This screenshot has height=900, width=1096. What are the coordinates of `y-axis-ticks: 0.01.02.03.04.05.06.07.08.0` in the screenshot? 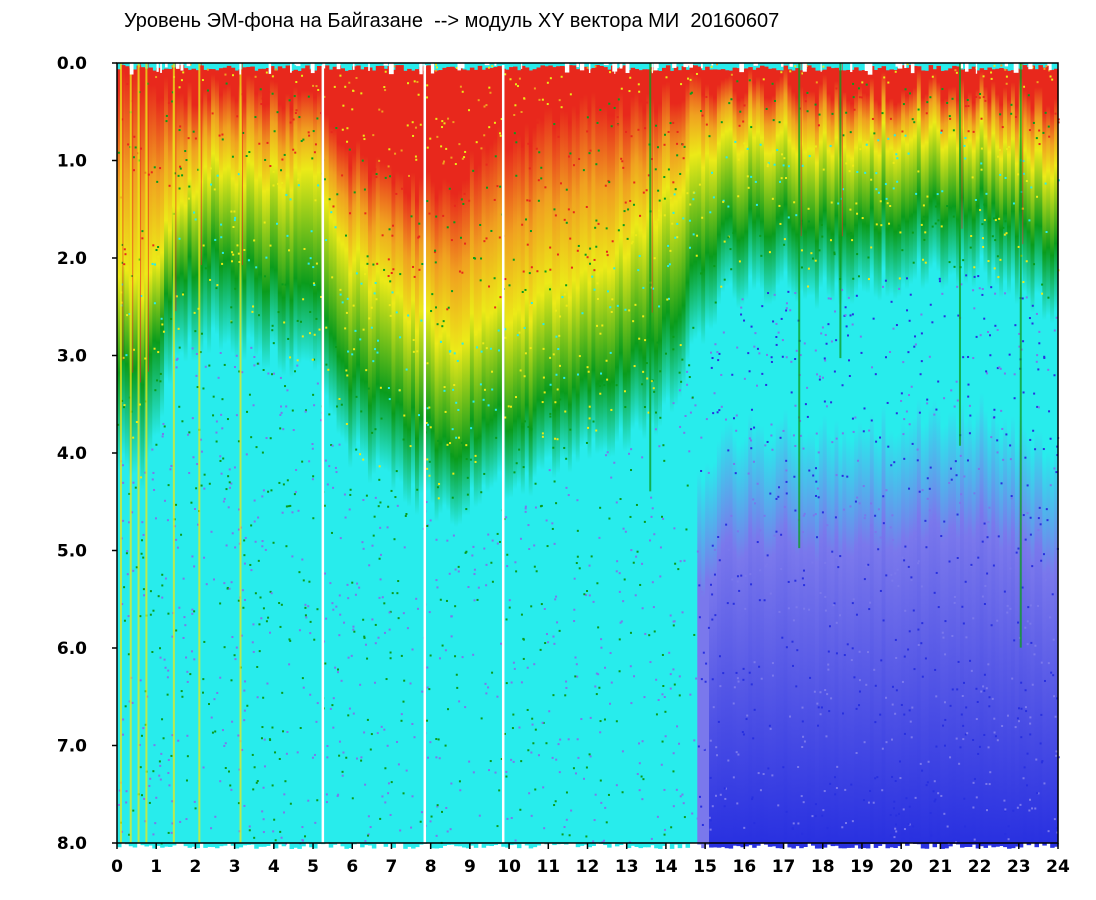 It's located at (87, 454).